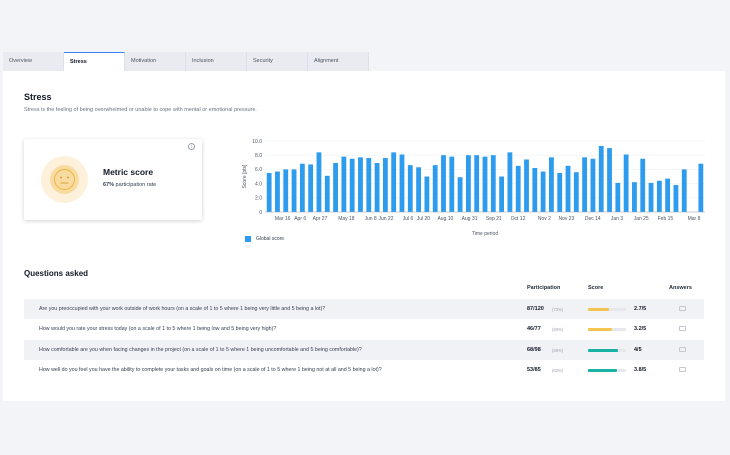 The height and width of the screenshot is (455, 730). I want to click on x-tick-label: Nov 23, so click(566, 219).